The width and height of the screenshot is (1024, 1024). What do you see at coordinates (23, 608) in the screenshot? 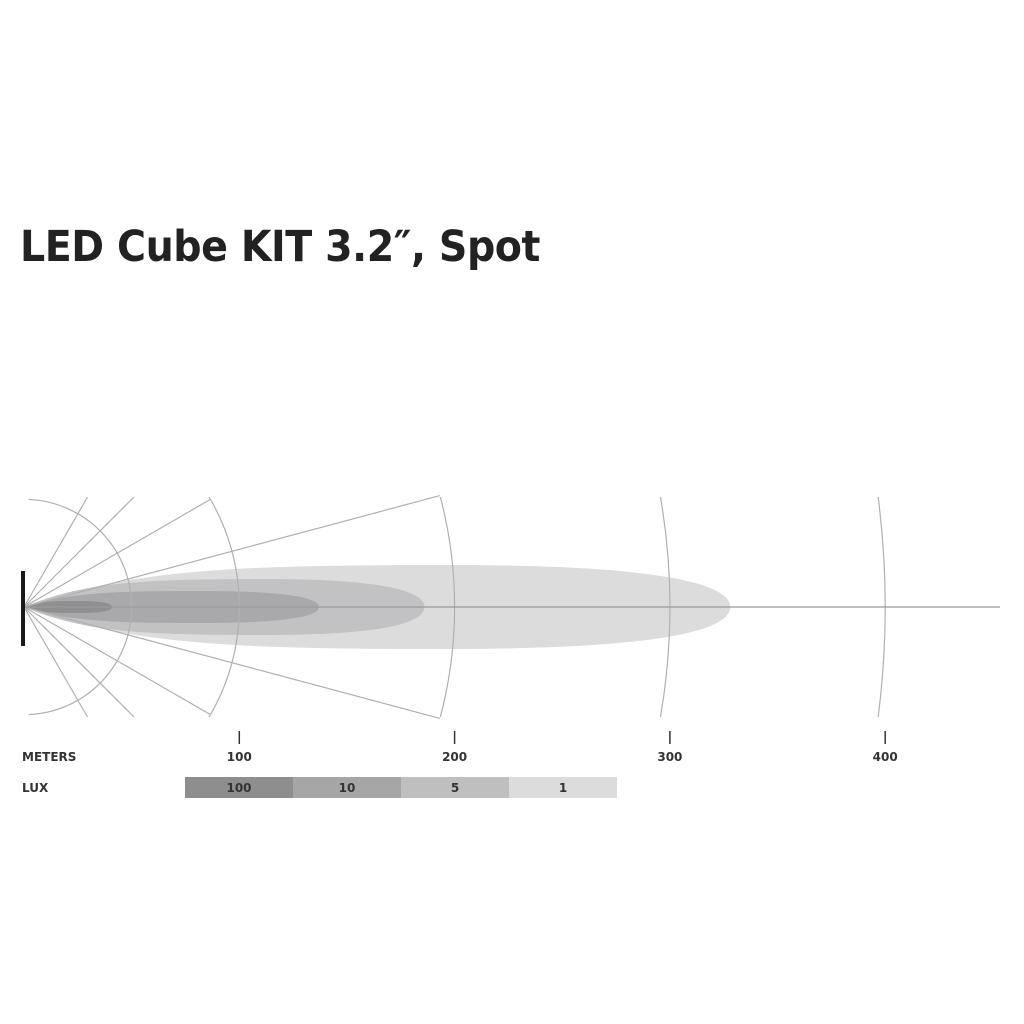
I see `light-source-icon` at bounding box center [23, 608].